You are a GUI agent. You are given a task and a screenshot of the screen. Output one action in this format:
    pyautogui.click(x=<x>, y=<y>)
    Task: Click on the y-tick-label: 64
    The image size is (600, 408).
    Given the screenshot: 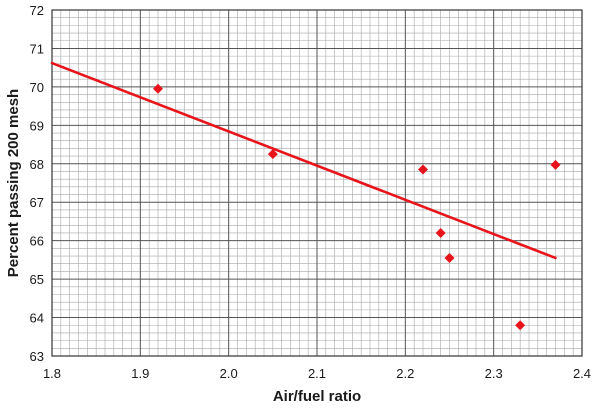 What is the action you would take?
    pyautogui.click(x=37, y=318)
    